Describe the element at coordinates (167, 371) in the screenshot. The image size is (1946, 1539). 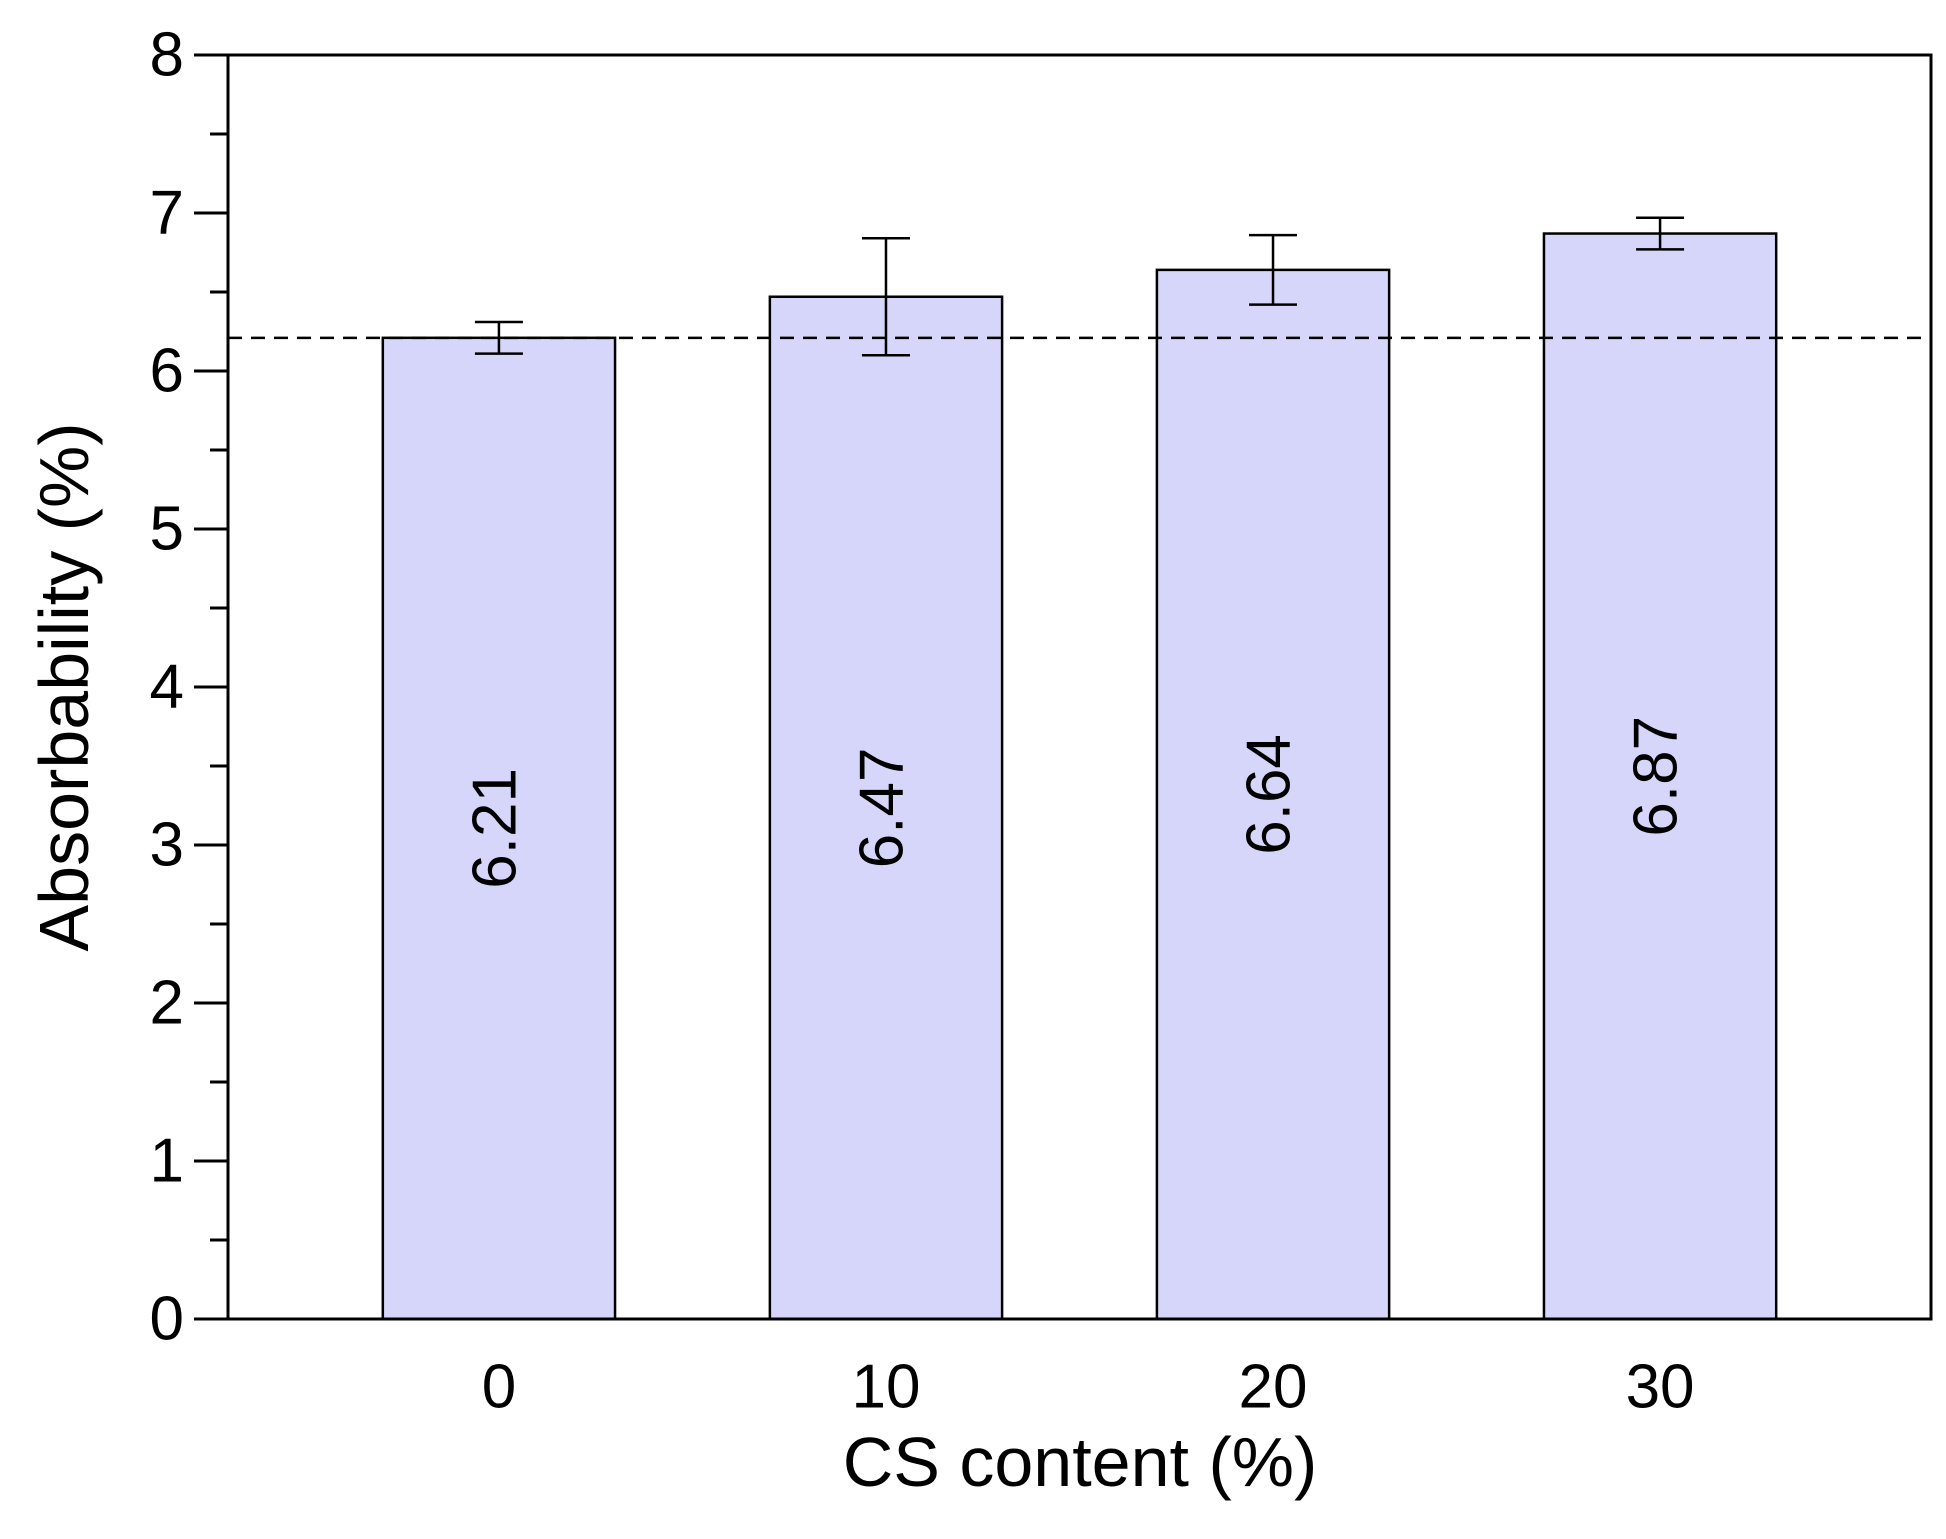
I see `y-tick-label: 6` at that location.